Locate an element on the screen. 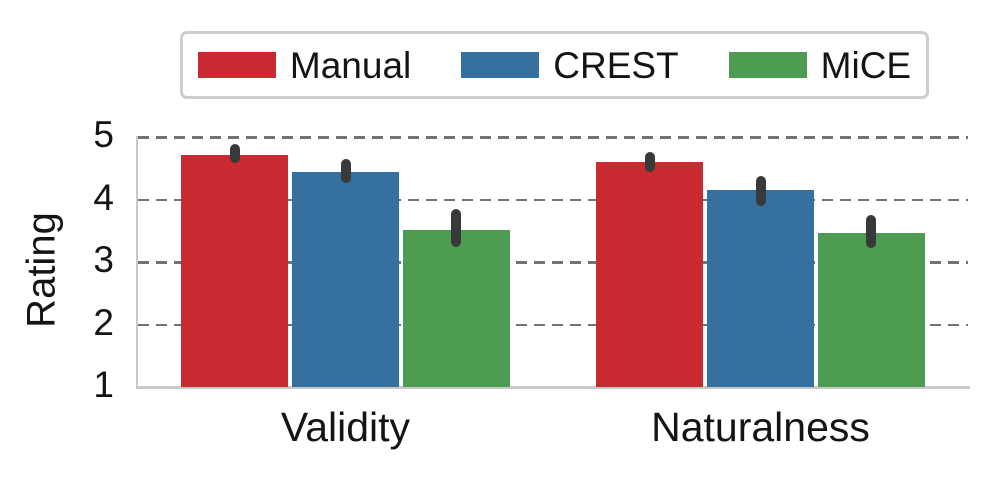 Image resolution: width=1006 pixels, height=479 pixels. legend-item-manual: Manual is located at coordinates (304, 65).